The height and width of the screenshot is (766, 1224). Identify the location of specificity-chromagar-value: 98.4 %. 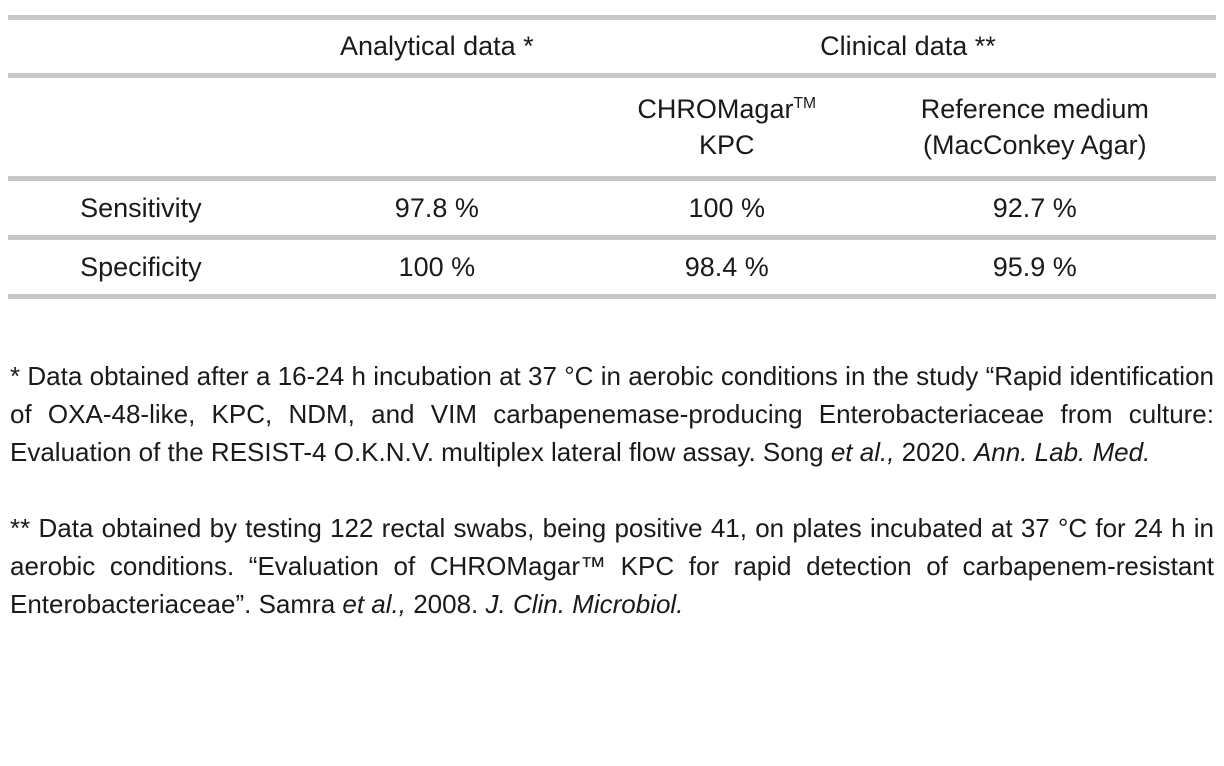
(726, 266).